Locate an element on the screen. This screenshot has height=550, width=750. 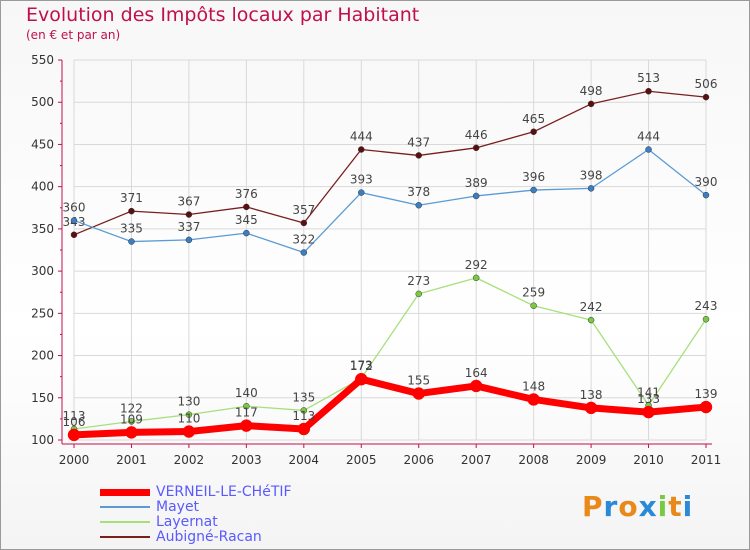
legend-label: Aubigné-Racan is located at coordinates (209, 537).